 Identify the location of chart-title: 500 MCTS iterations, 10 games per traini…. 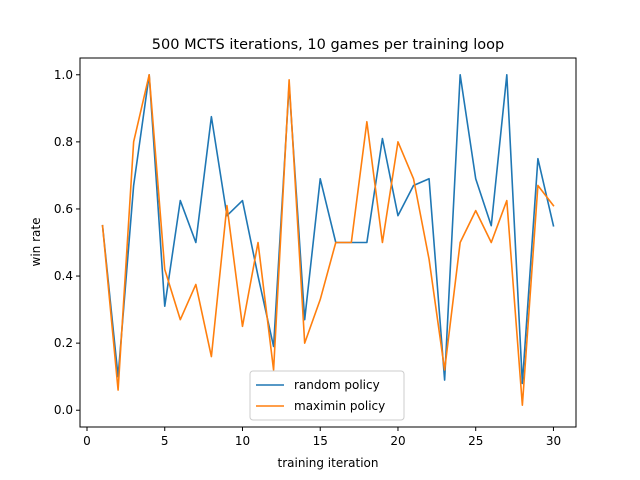
(328, 45).